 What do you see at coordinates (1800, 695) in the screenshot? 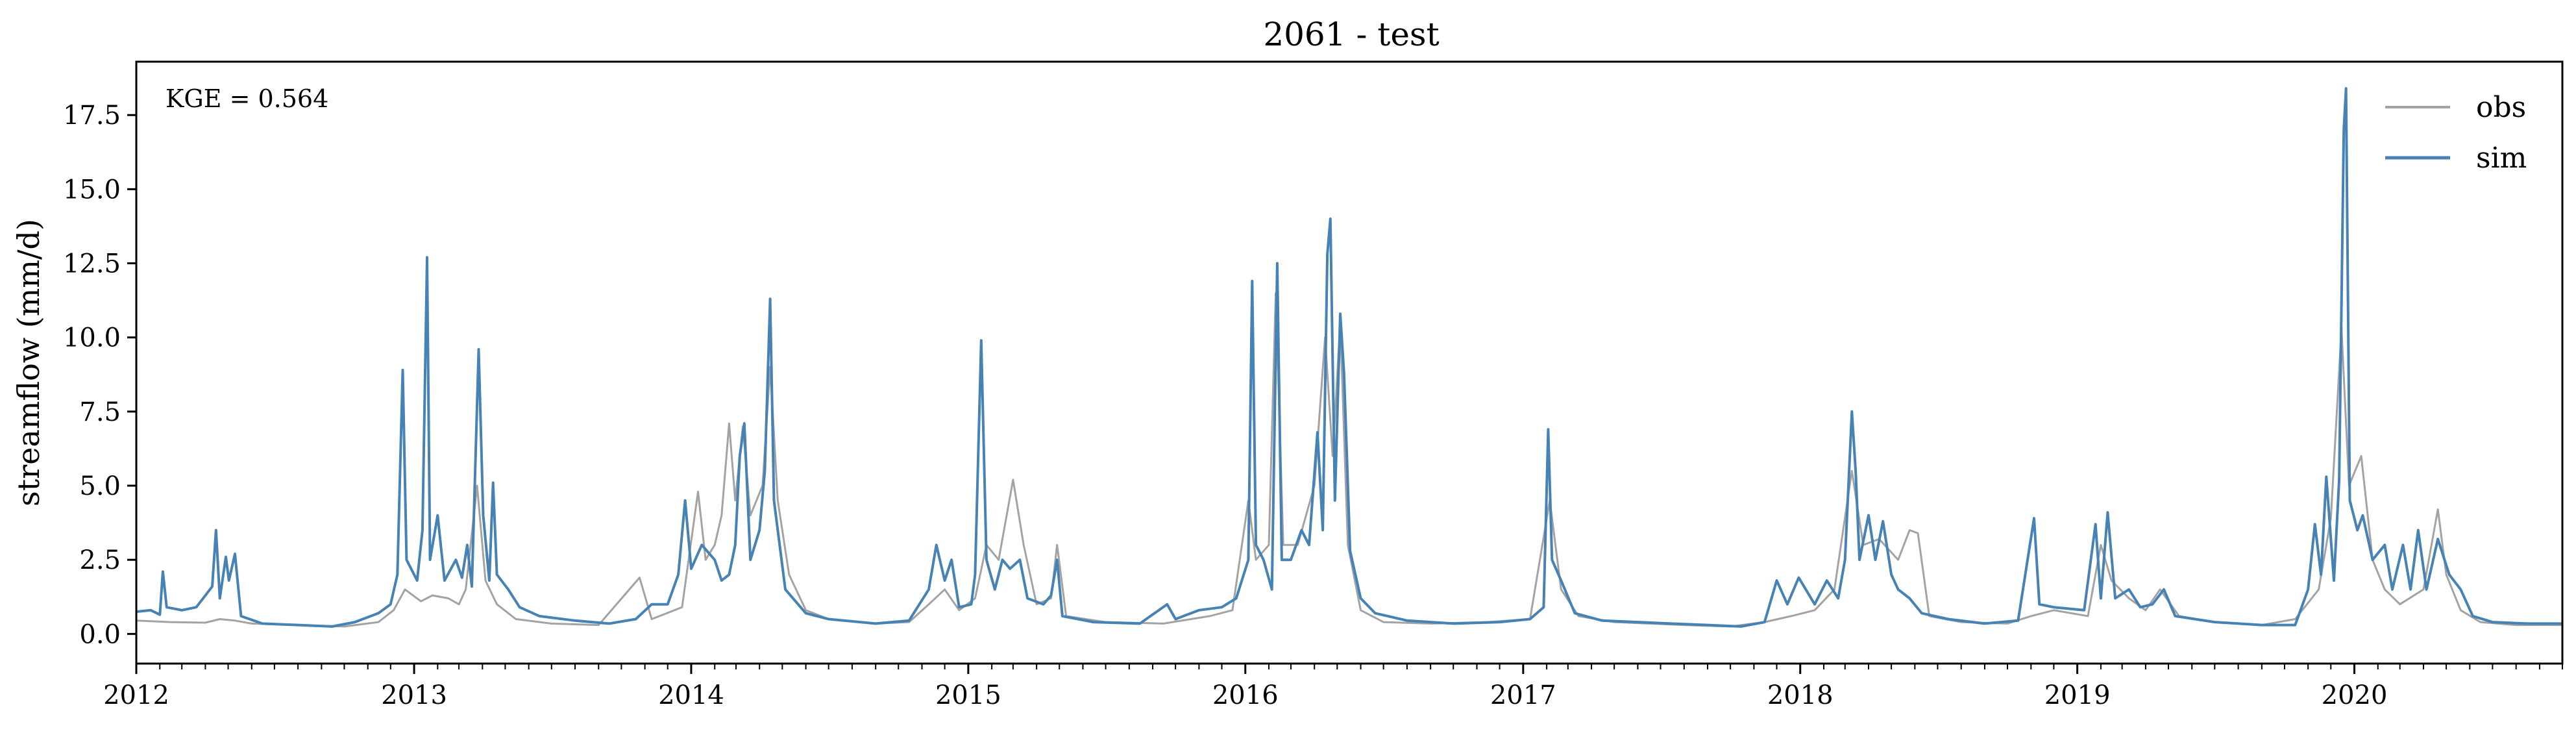
I see `x-tick-label: 2018` at bounding box center [1800, 695].